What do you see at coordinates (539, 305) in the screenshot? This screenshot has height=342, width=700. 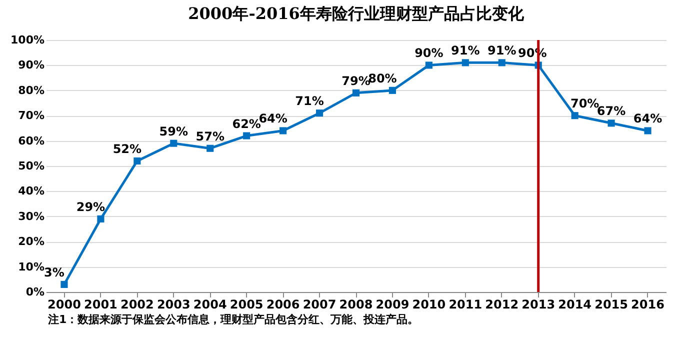 I see `x-tick-label: 2013` at bounding box center [539, 305].